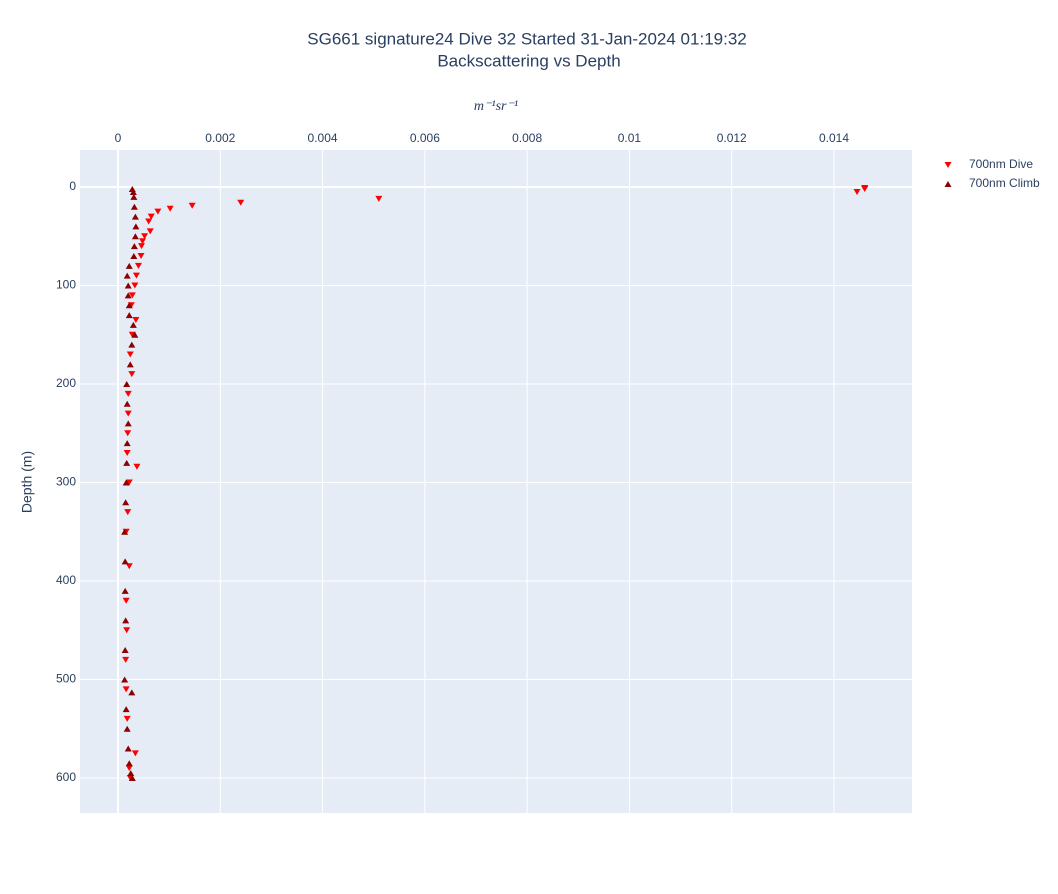  What do you see at coordinates (66, 285) in the screenshot?
I see `y-tick-label: 100` at bounding box center [66, 285].